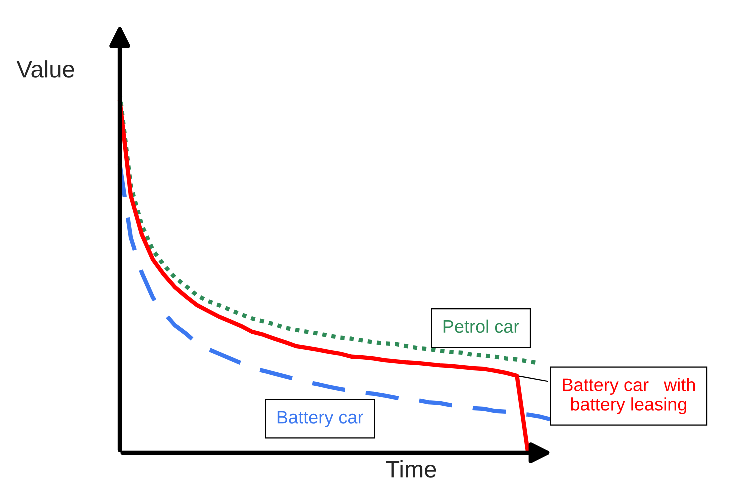 This screenshot has height=500, width=732. Describe the element at coordinates (411, 469) in the screenshot. I see `x-axis-title: Time` at that location.